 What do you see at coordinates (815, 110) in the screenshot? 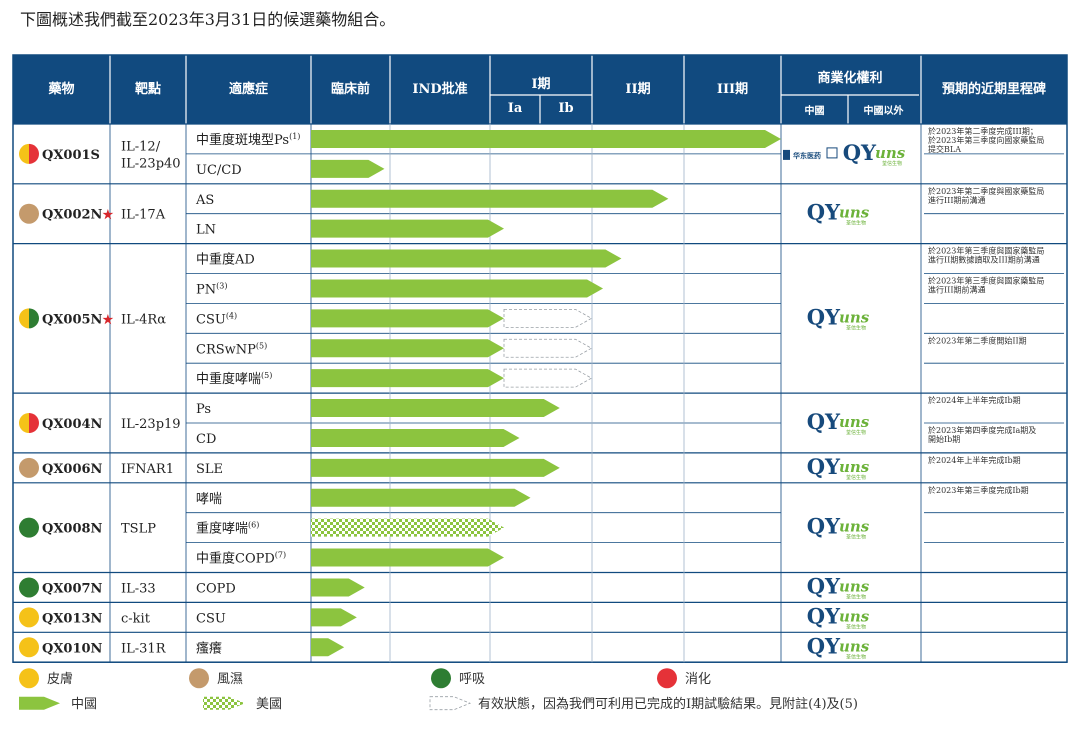
I see `header-commercial-china: 中國` at bounding box center [815, 110].